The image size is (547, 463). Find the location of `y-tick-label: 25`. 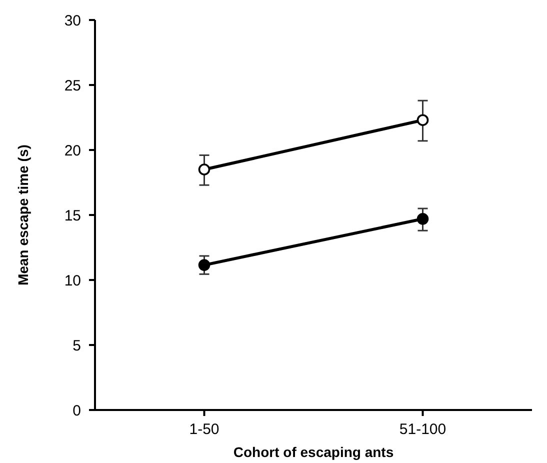

y-tick-label: 25 is located at coordinates (72, 85).